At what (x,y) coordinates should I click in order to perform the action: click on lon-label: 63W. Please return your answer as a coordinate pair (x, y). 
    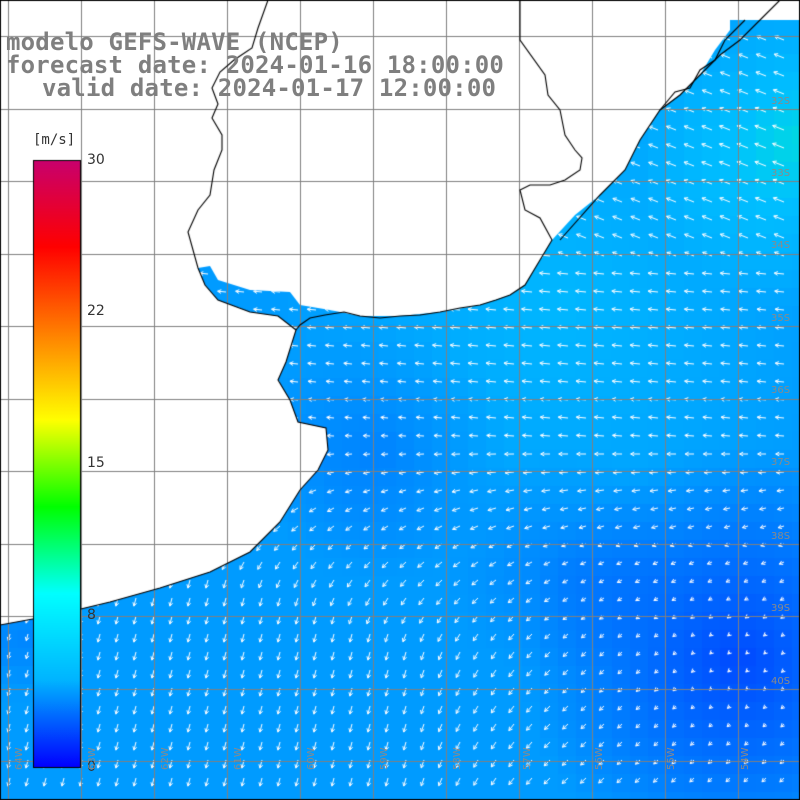
    Looking at the image, I should click on (92, 758).